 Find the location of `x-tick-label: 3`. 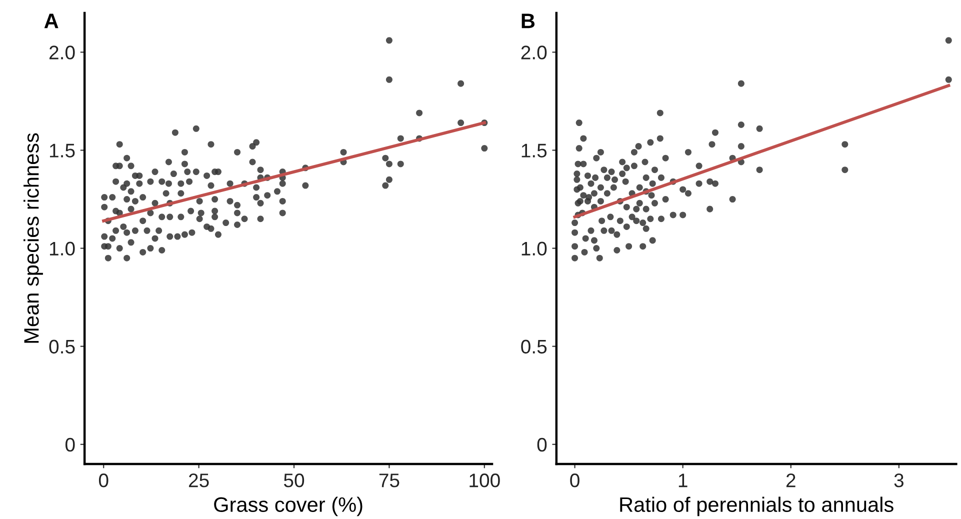

x-tick-label: 3 is located at coordinates (899, 481).